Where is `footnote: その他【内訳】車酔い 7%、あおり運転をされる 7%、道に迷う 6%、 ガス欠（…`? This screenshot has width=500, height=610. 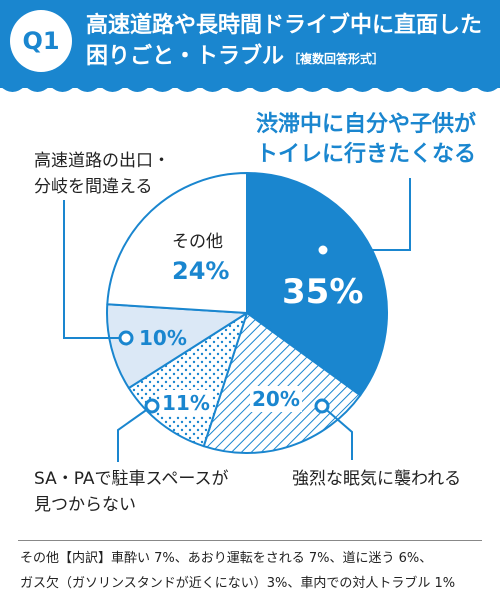 footnote: その他【内訳】車酔い 7%、あおり運転をされる 7%、道に迷う 6%、 ガス欠（… is located at coordinates (237, 571).